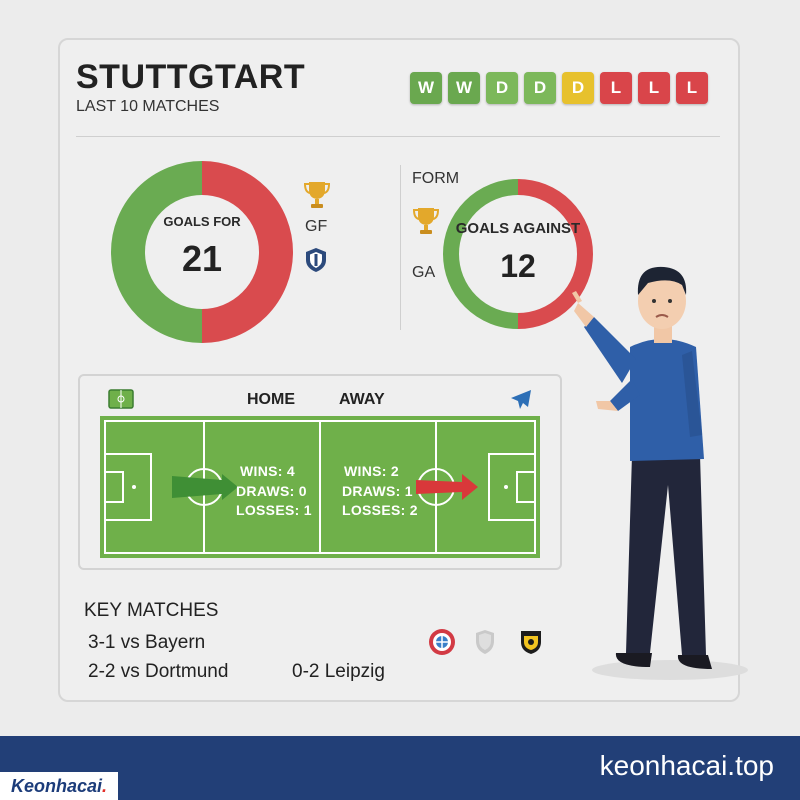  Describe the element at coordinates (518, 228) in the screenshot. I see `goals-against-label: GOALS AGAINST` at that location.